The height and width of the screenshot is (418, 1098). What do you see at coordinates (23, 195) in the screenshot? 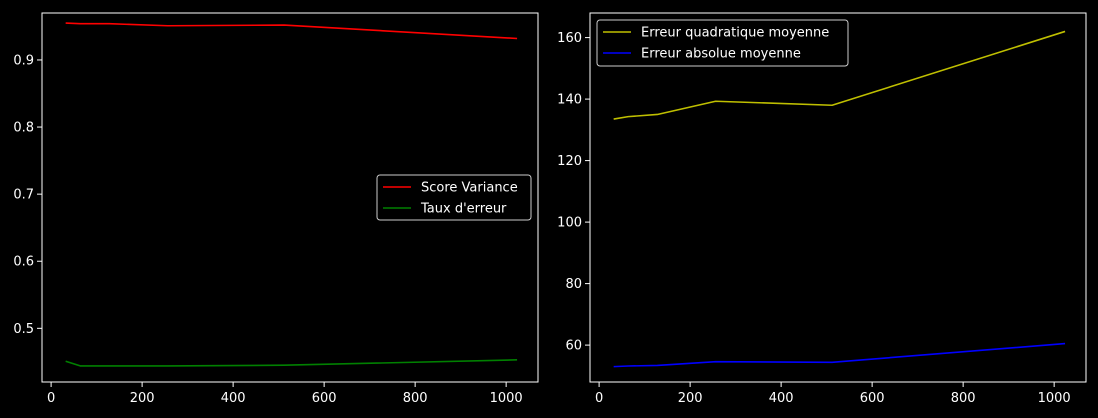
I see `y-tick-label: 0.7` at bounding box center [23, 195].